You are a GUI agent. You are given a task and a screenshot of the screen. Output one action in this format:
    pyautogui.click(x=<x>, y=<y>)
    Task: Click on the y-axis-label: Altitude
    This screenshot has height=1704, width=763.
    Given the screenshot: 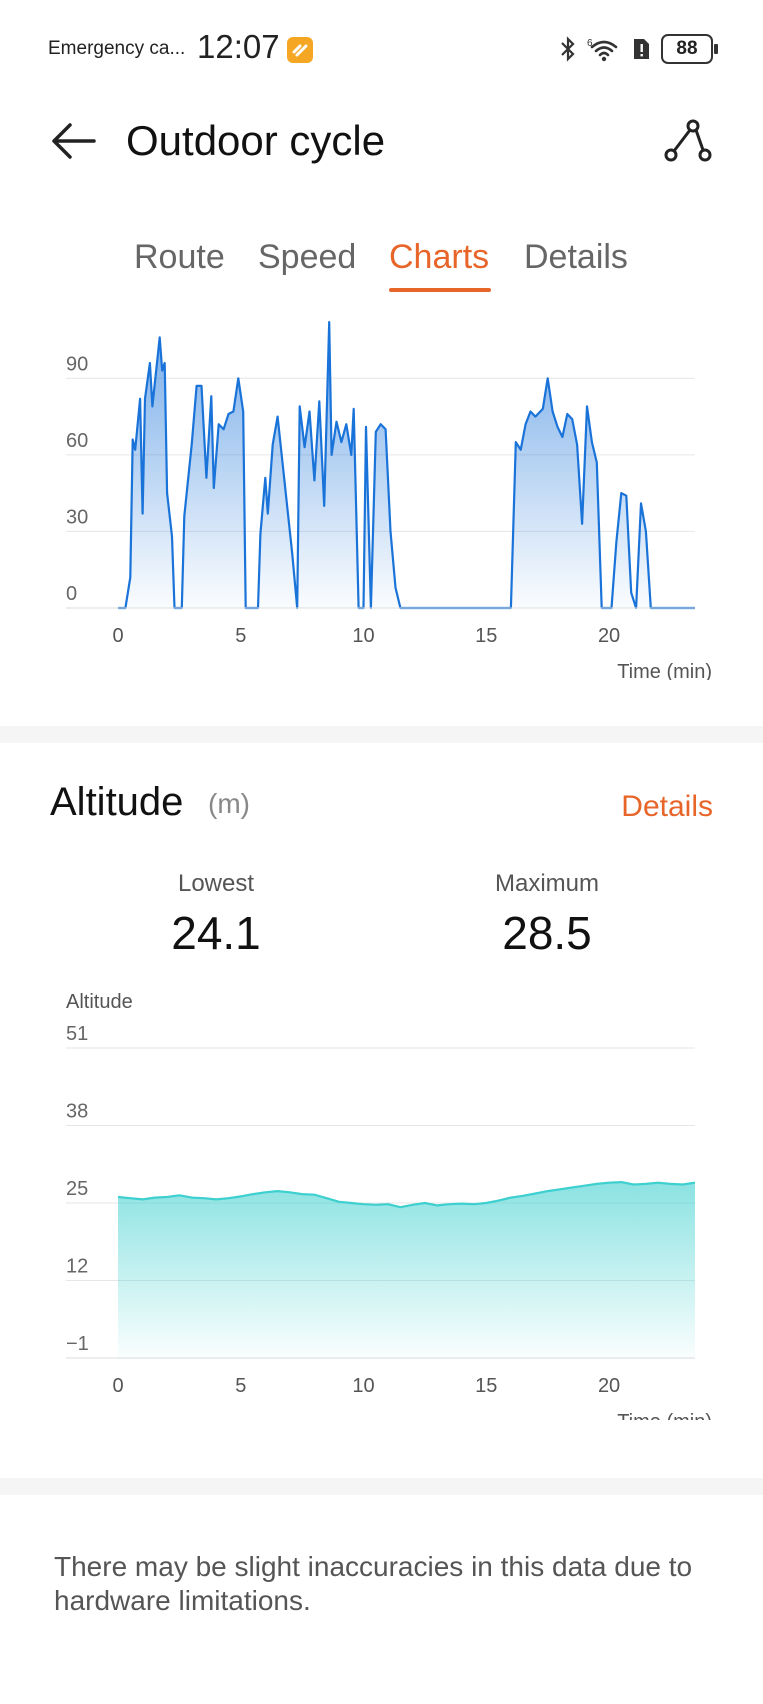 What is the action you would take?
    pyautogui.click(x=99, y=1002)
    